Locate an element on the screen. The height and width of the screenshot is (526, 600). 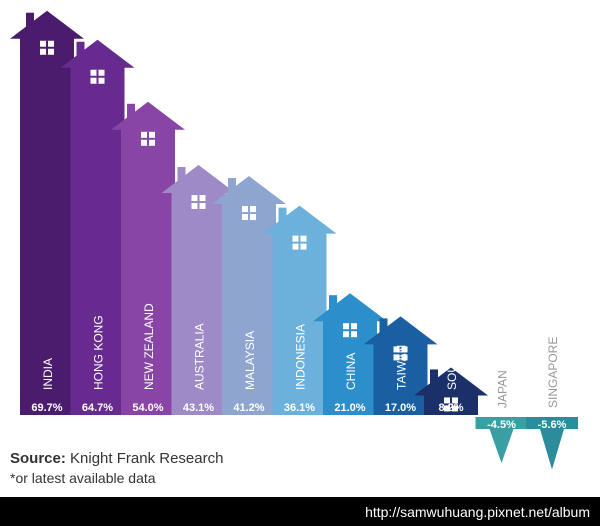
category-label: SOUTH KOREA is located at coordinates (452, 346).